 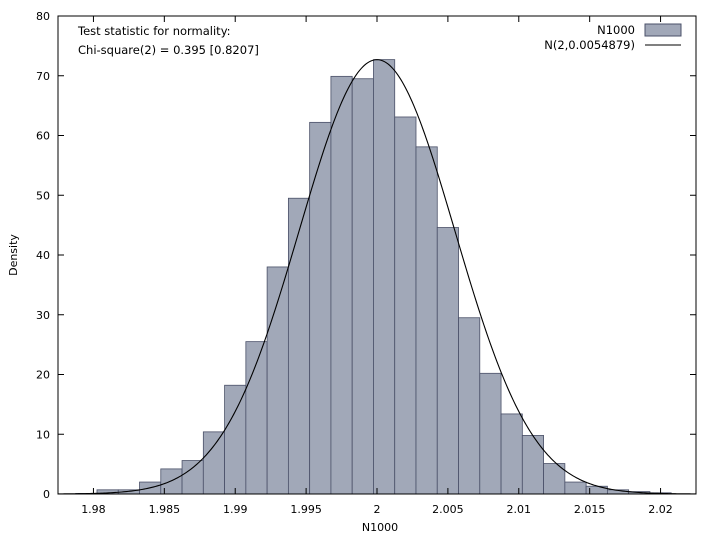 I want to click on x-axis-label: N1000, so click(x=380, y=527).